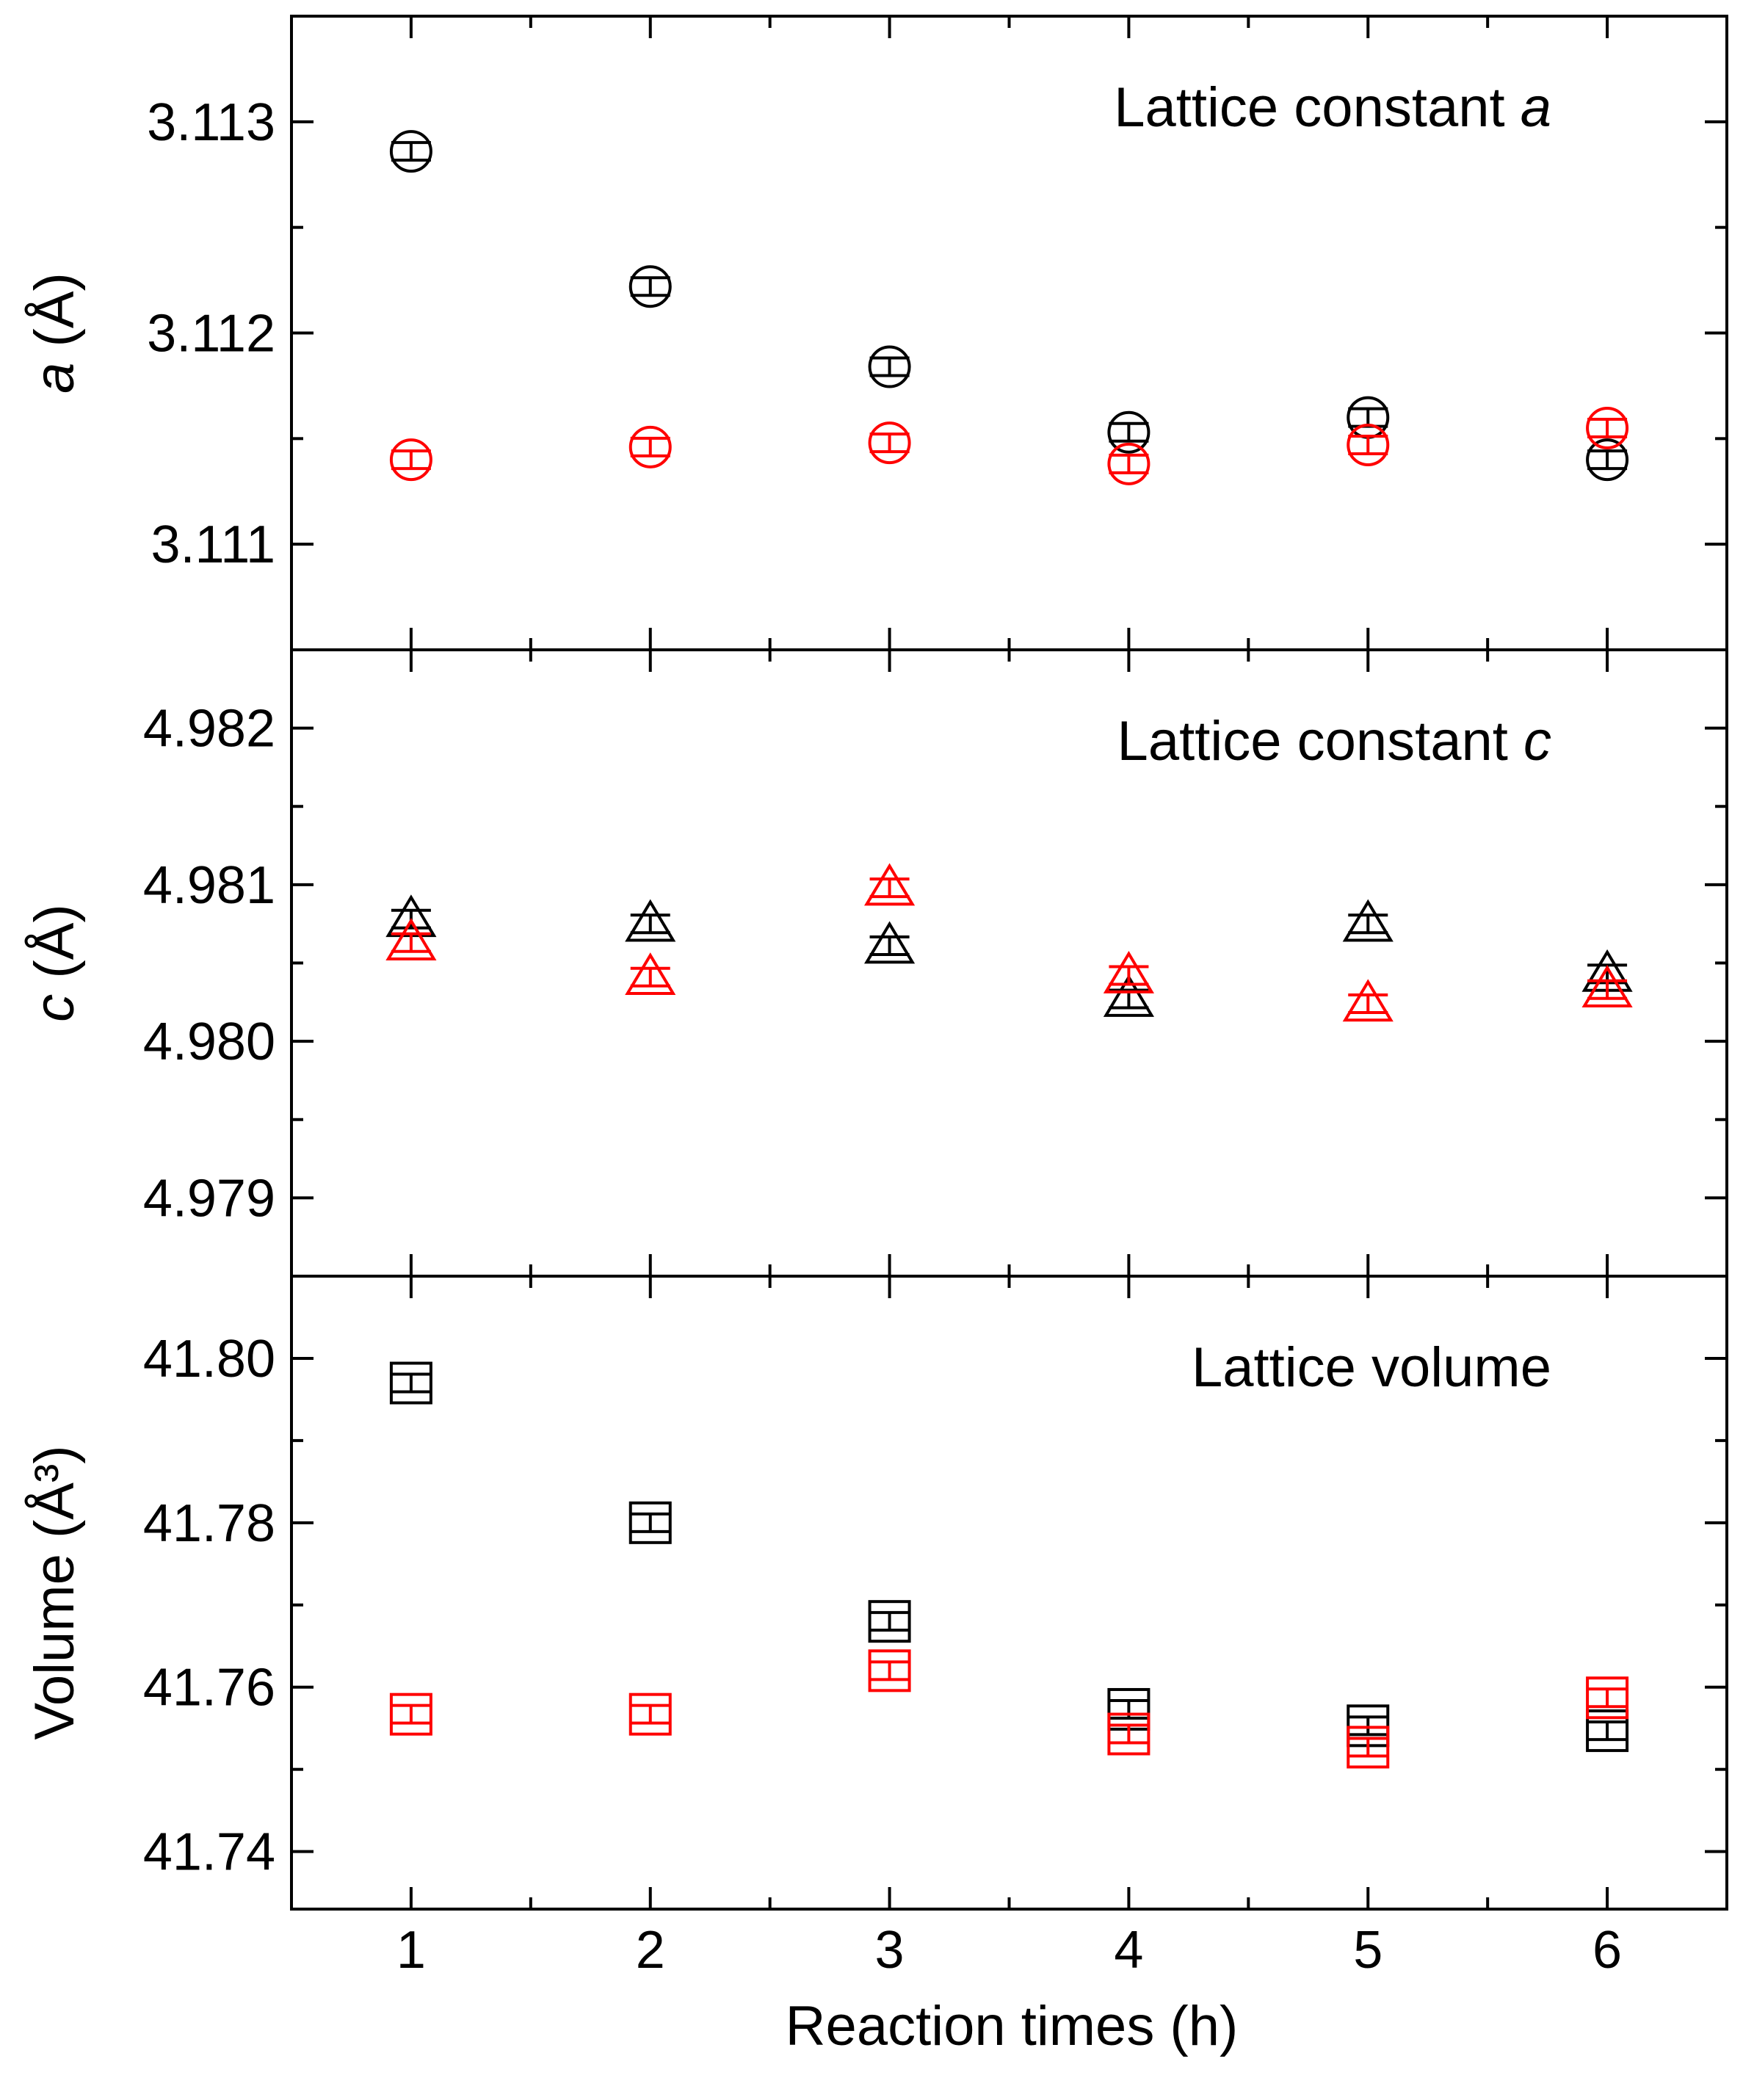 This screenshot has width=1743, height=2100. What do you see at coordinates (1012, 2026) in the screenshot?
I see `x-axis-title: Reaction times (h)` at bounding box center [1012, 2026].